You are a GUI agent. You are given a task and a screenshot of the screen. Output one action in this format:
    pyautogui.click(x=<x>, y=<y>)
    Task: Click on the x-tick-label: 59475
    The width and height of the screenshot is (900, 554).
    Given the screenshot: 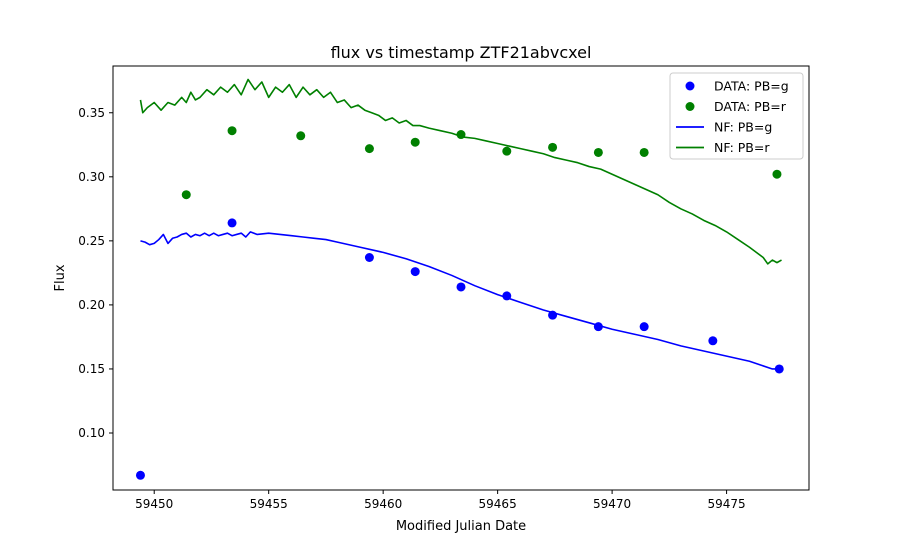 What is the action you would take?
    pyautogui.click(x=726, y=504)
    